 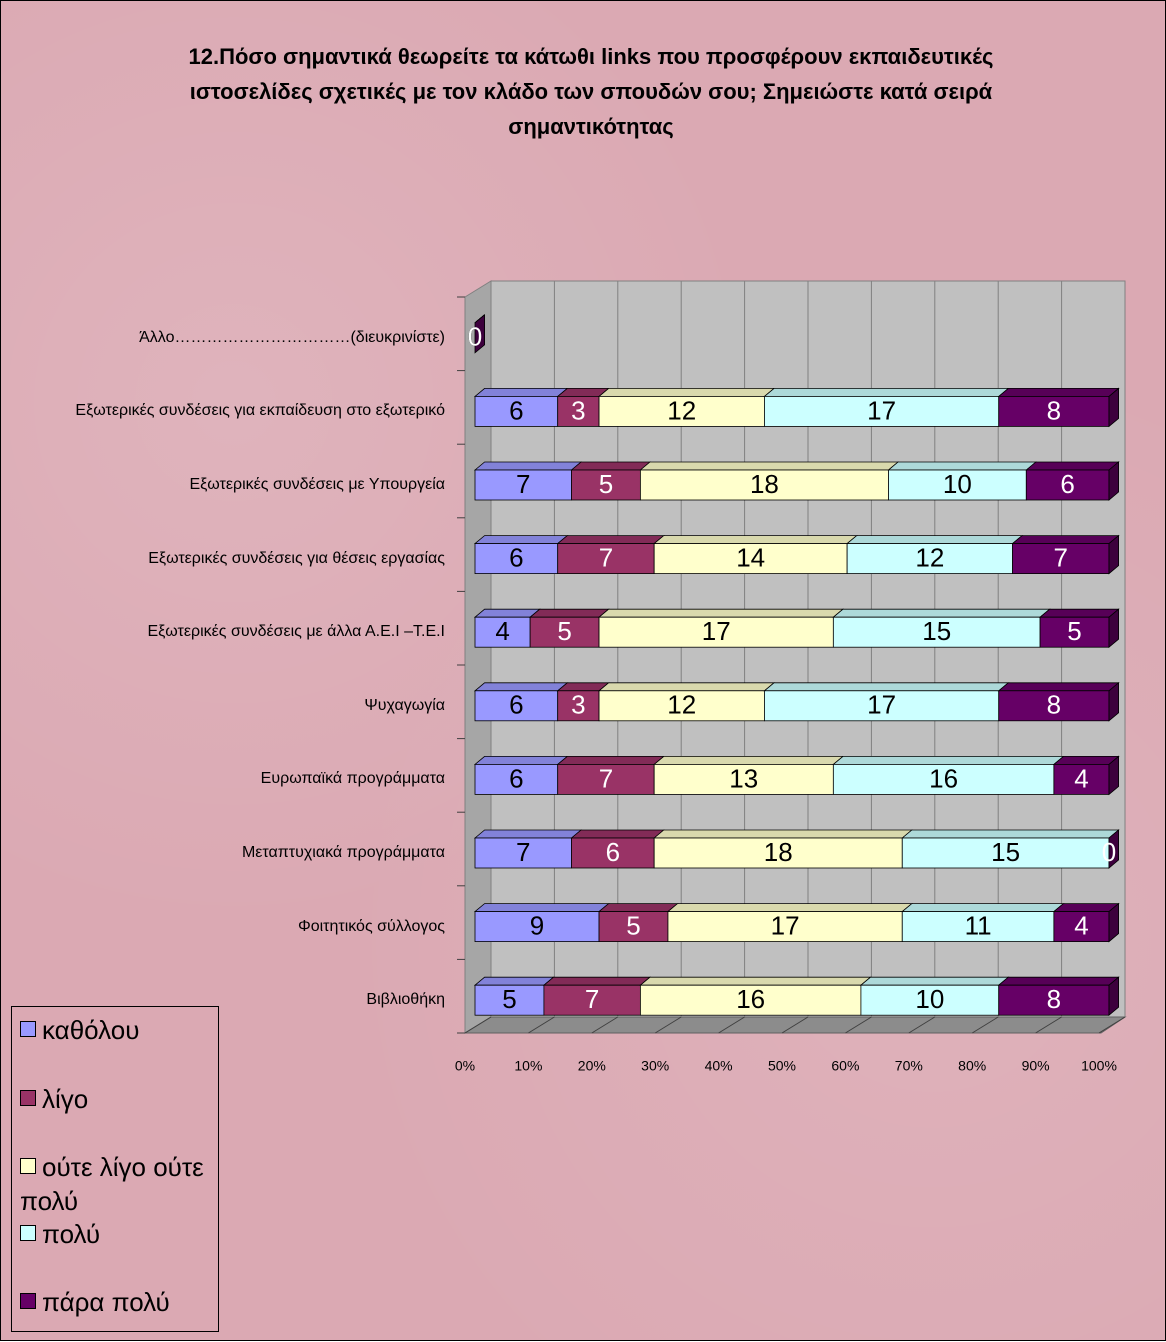 I want to click on data-label: 14, so click(x=750, y=557).